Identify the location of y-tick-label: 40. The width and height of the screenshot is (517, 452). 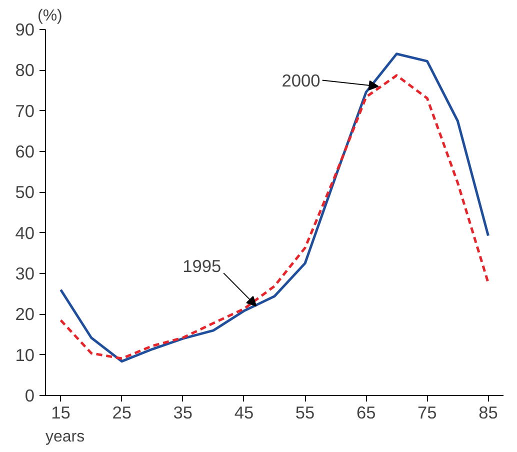
(25, 232).